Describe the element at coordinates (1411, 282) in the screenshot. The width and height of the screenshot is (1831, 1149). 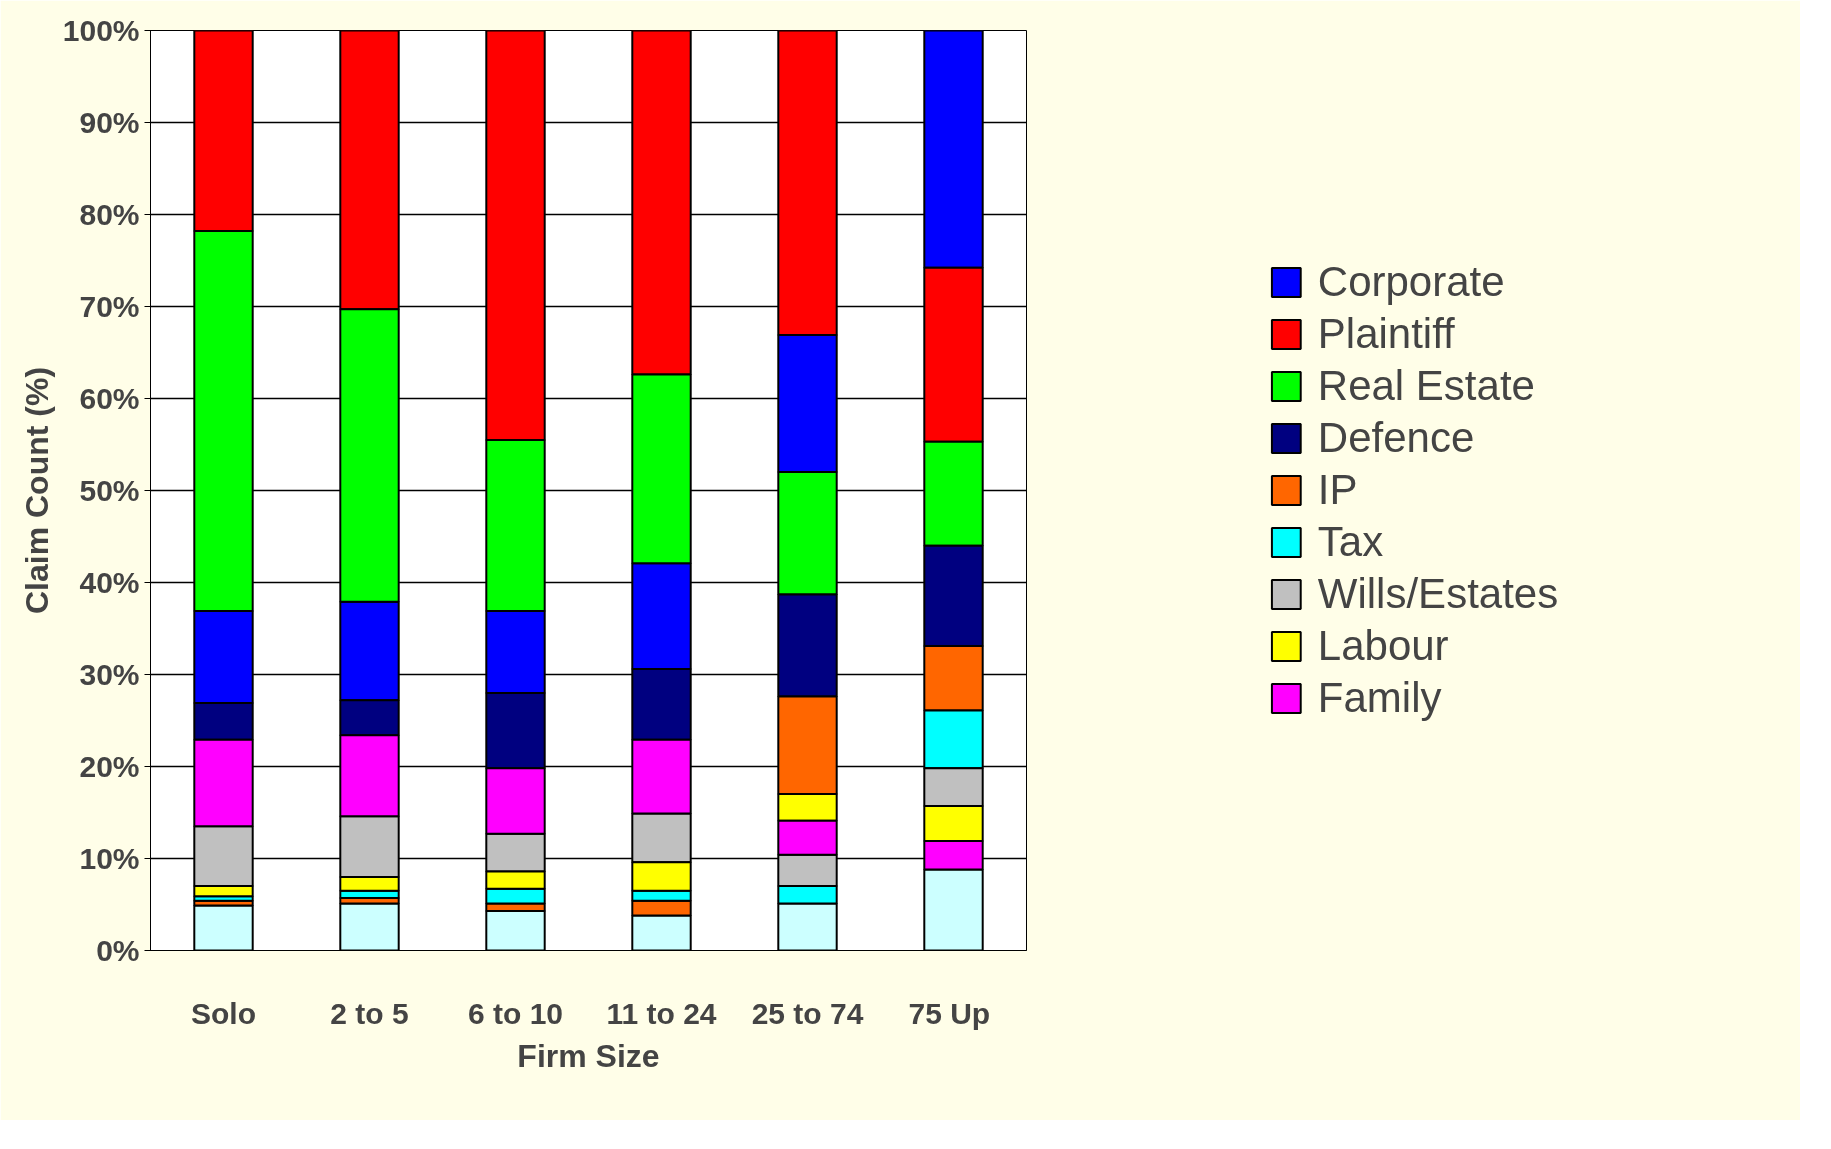
I see `legend-label: Corporate` at that location.